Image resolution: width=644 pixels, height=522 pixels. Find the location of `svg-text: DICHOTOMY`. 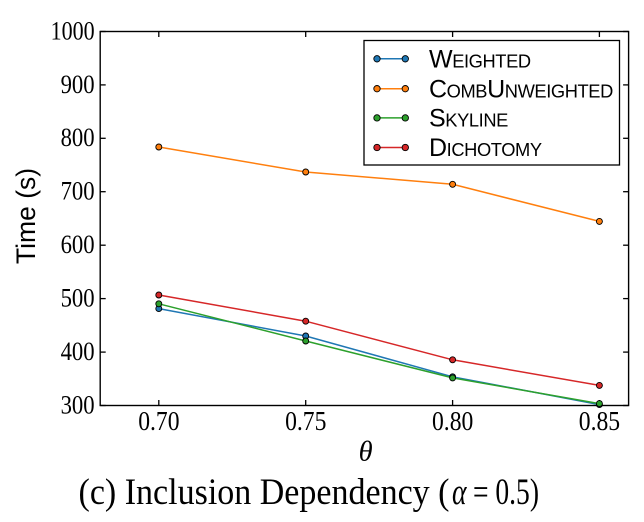

svg-text: DICHOTOMY is located at coordinates (485, 148).